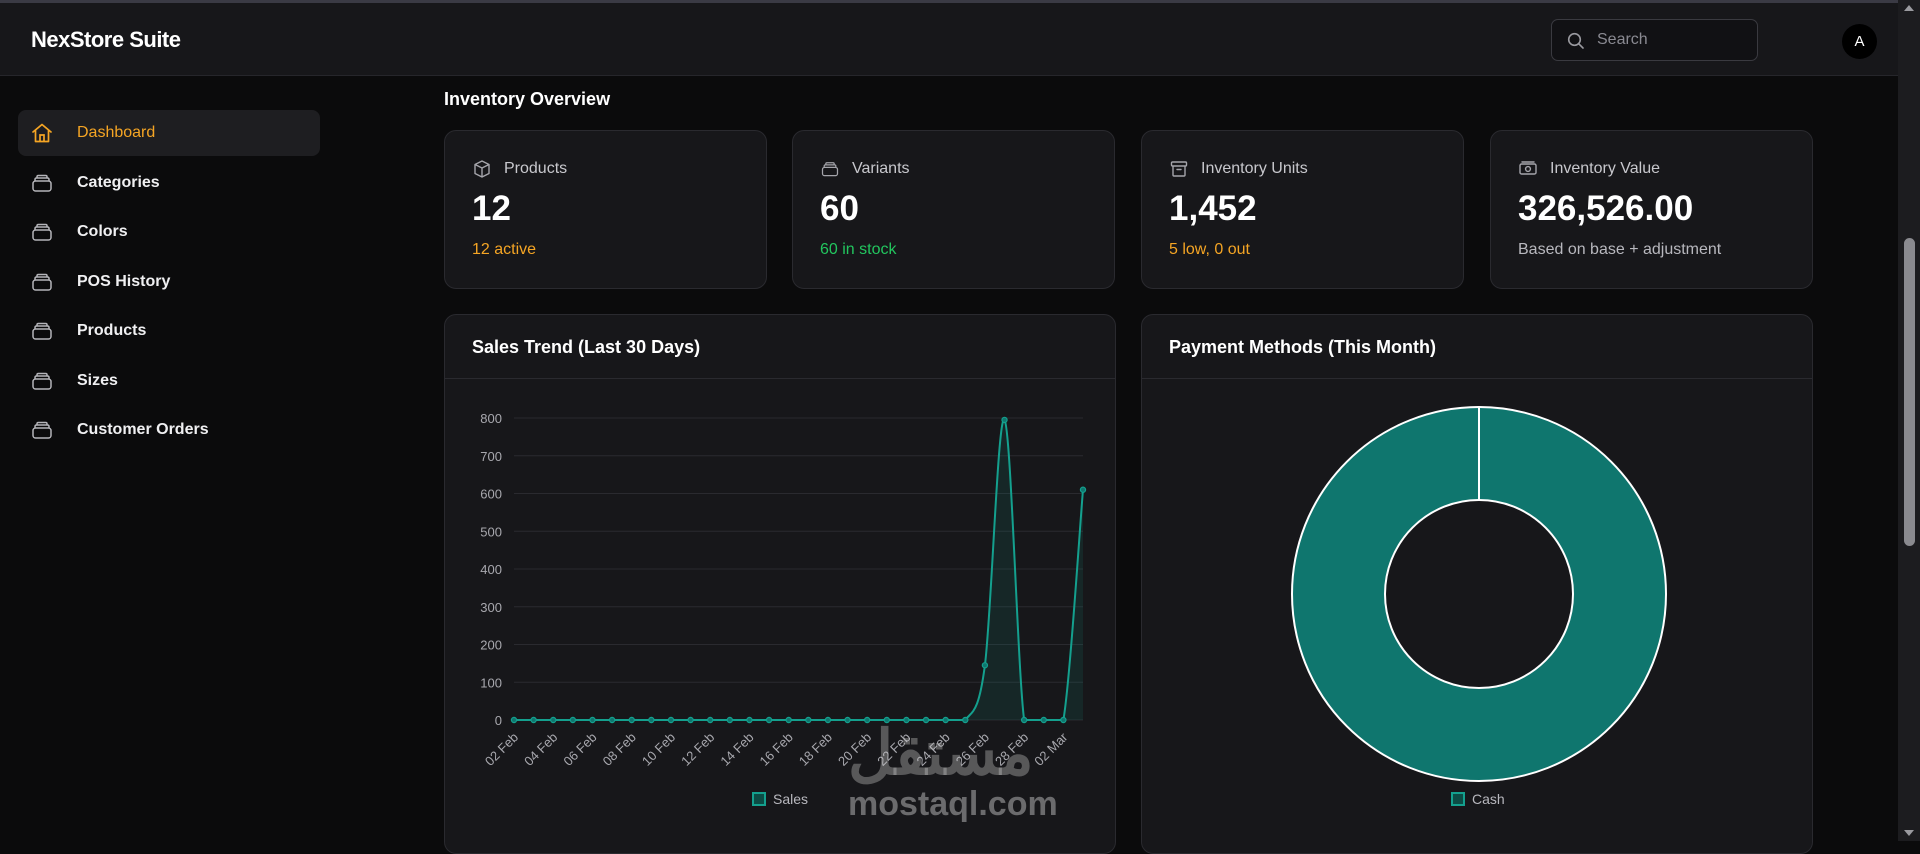  I want to click on stat-subtext: 5 low, 0 out, so click(1209, 249).